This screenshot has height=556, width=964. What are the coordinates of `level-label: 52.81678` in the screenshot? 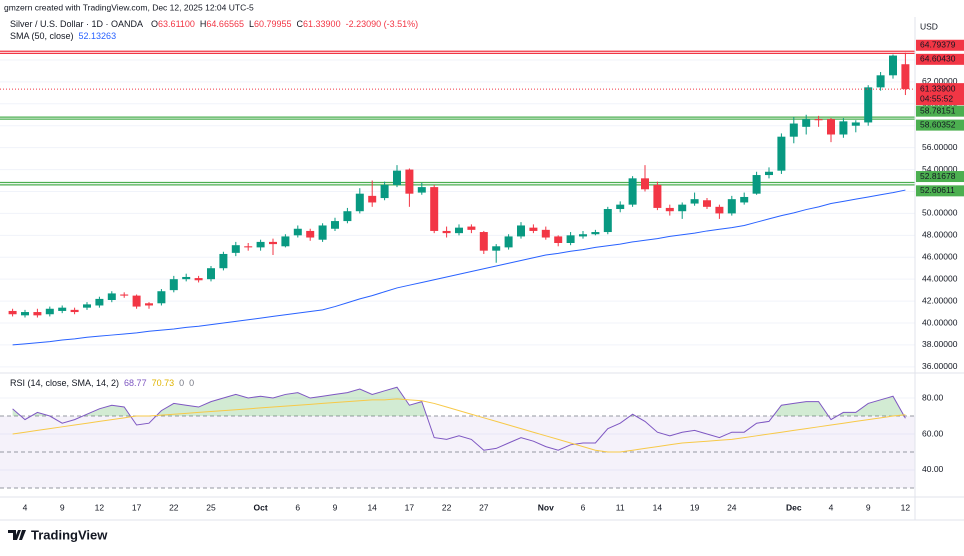 It's located at (938, 176).